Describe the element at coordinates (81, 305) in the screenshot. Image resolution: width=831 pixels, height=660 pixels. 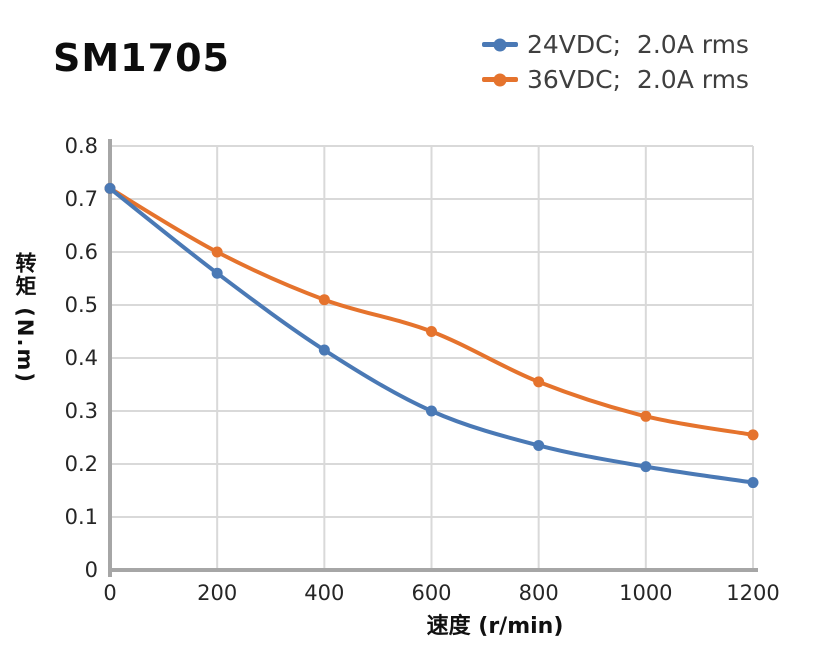
I see `y-tick-label: 0.5` at that location.